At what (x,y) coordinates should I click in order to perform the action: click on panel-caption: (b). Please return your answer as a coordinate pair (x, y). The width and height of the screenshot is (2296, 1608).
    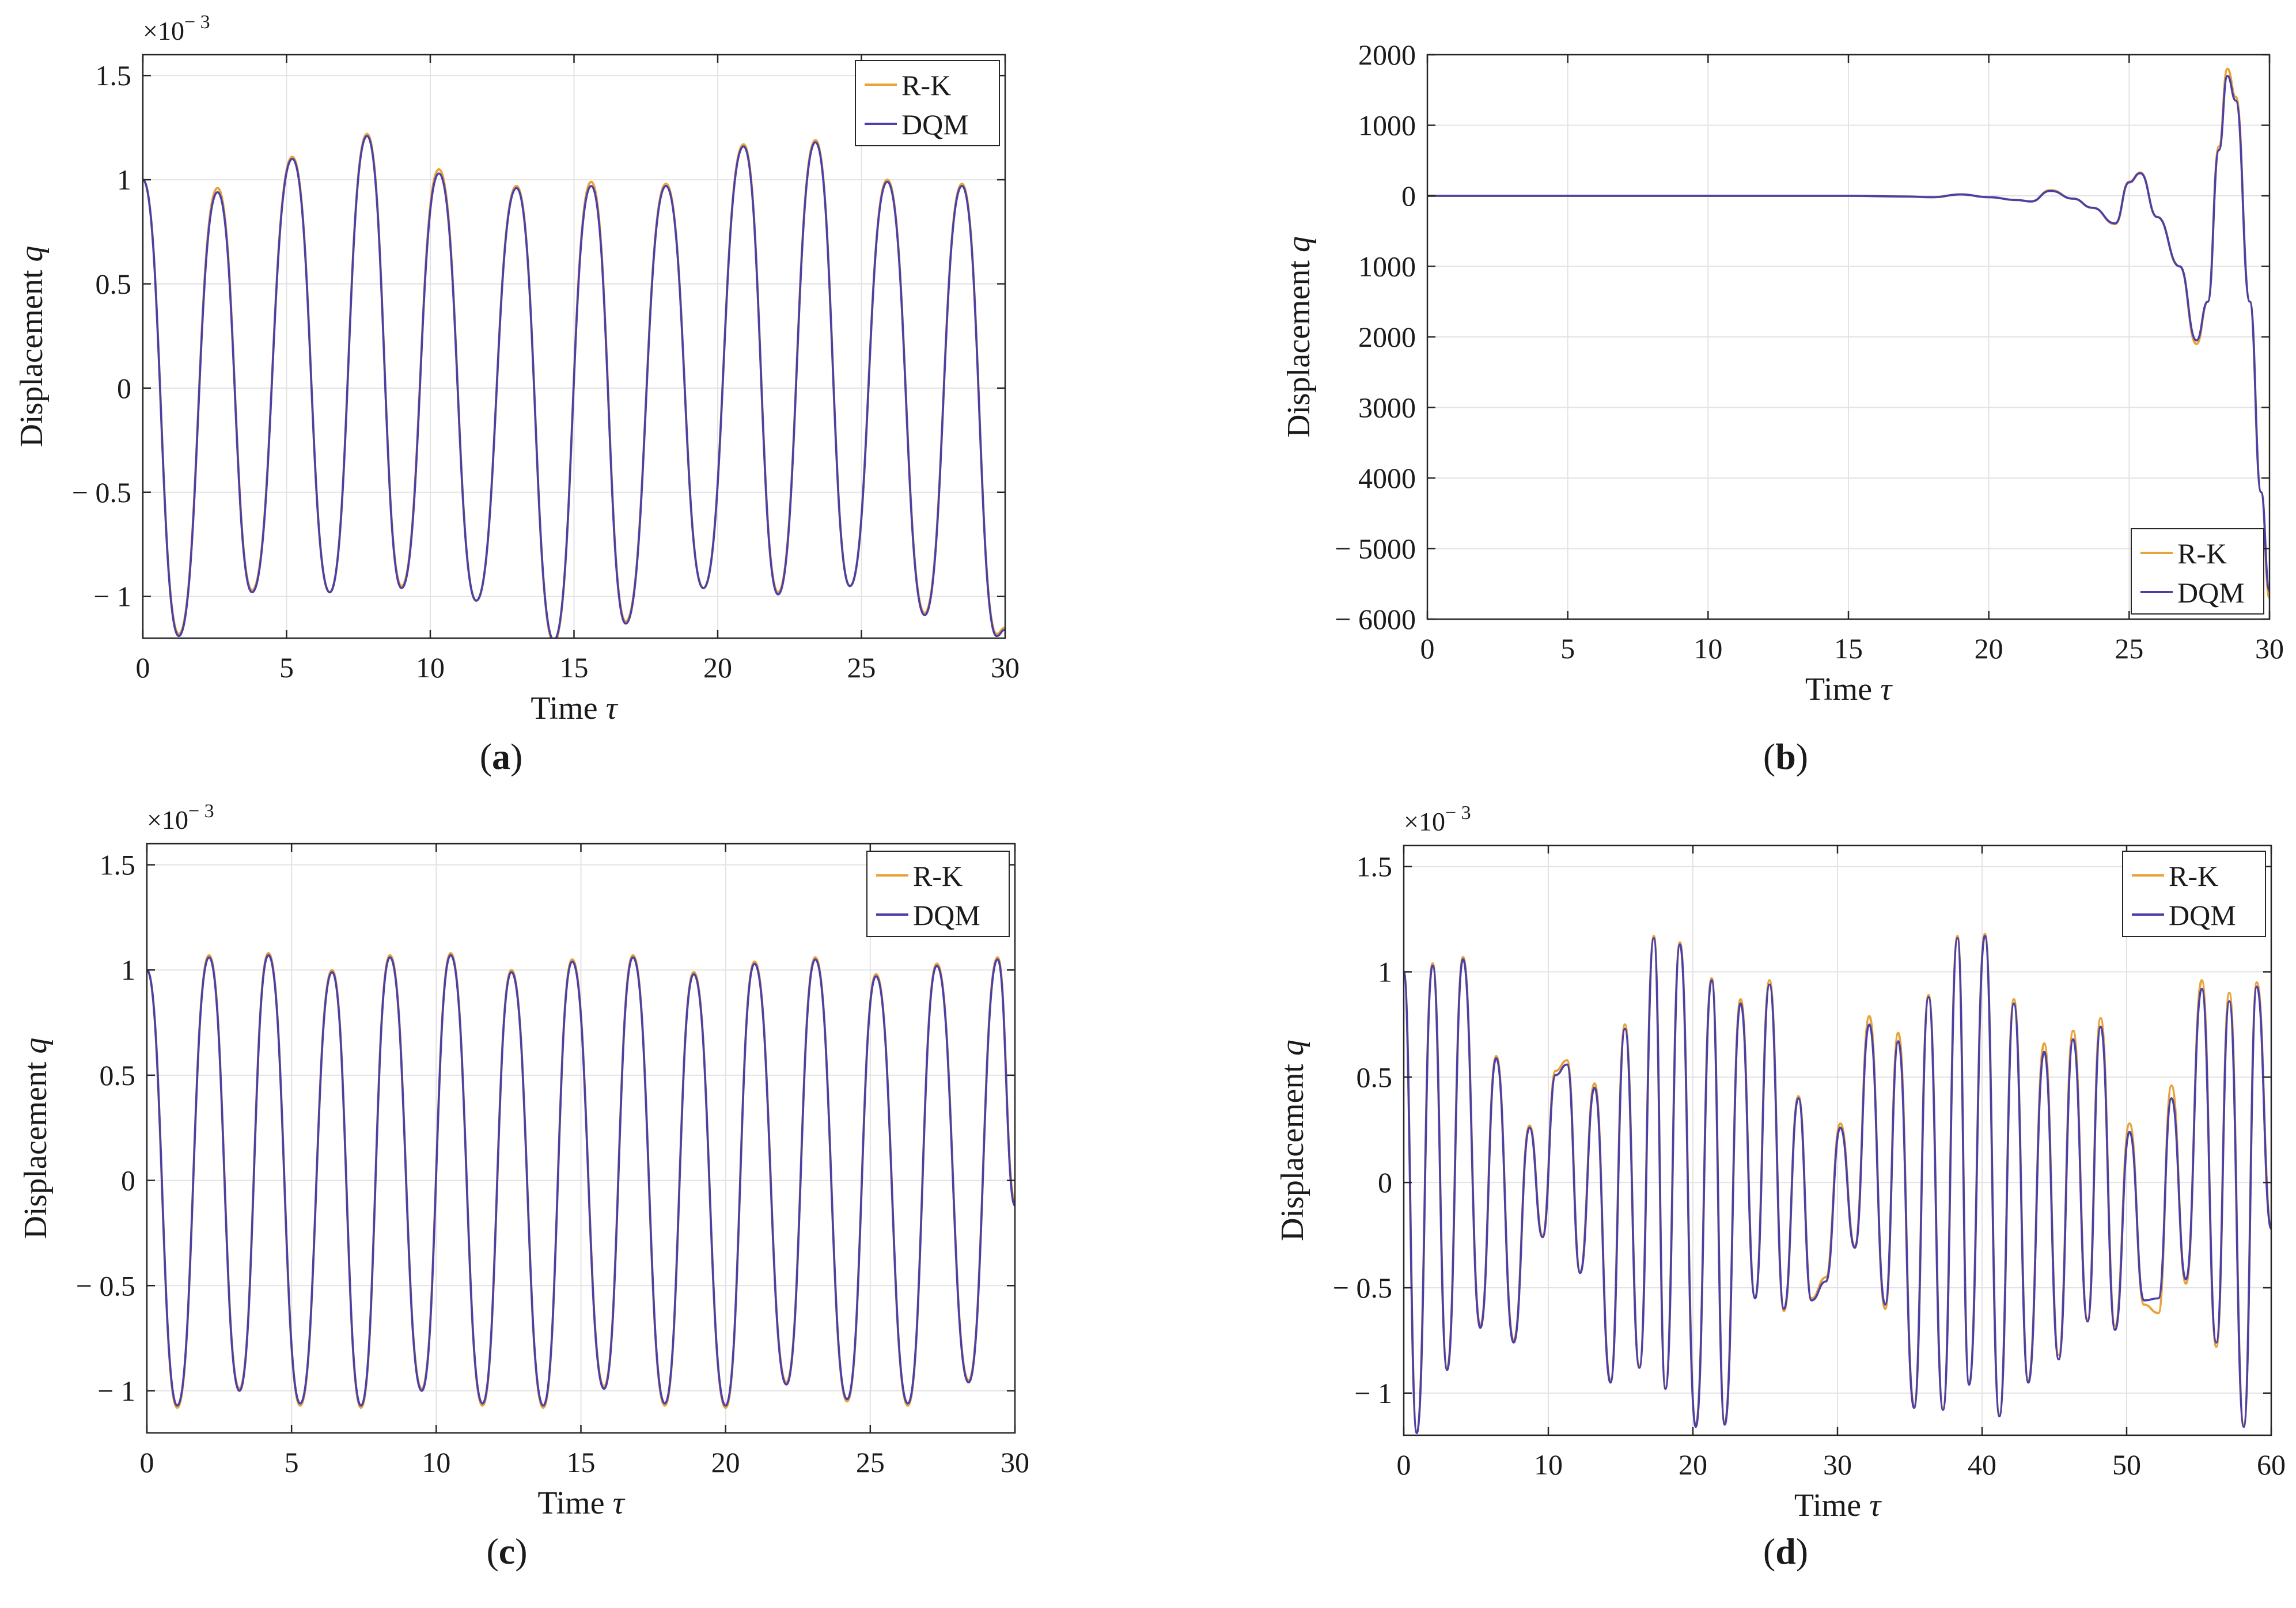
    Looking at the image, I should click on (1785, 756).